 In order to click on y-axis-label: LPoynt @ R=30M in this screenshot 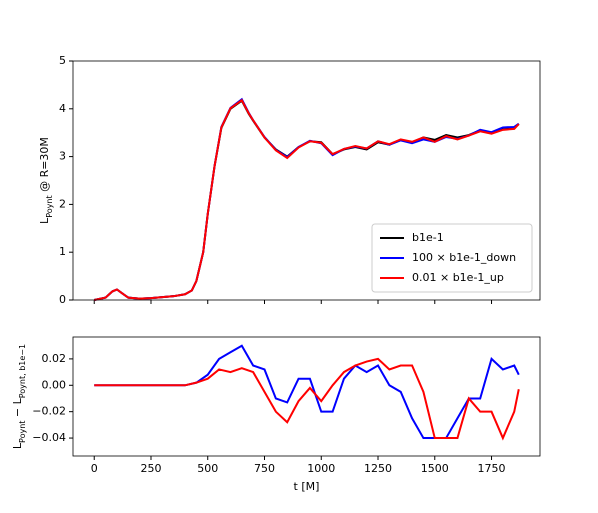, I will do `click(46, 180)`.